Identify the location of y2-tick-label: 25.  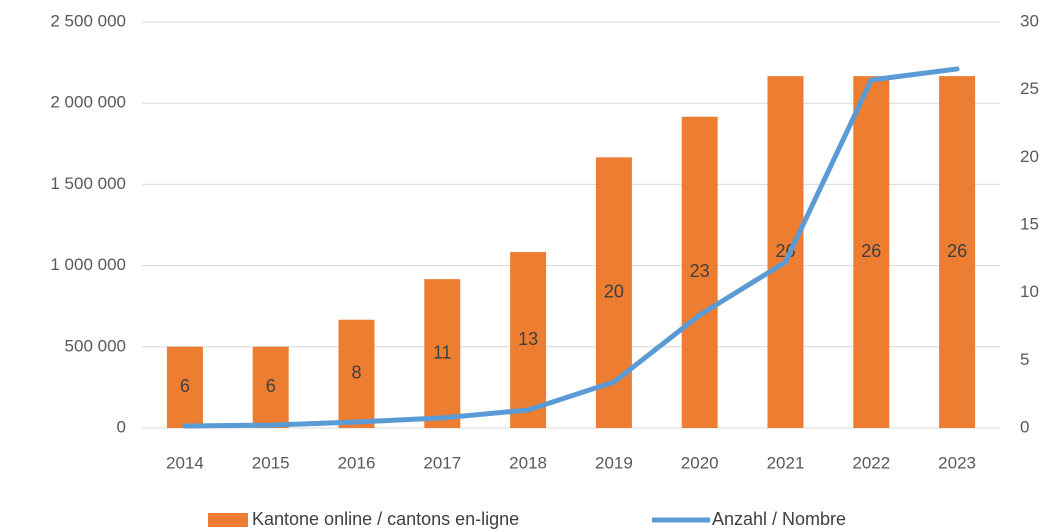
(1029, 88).